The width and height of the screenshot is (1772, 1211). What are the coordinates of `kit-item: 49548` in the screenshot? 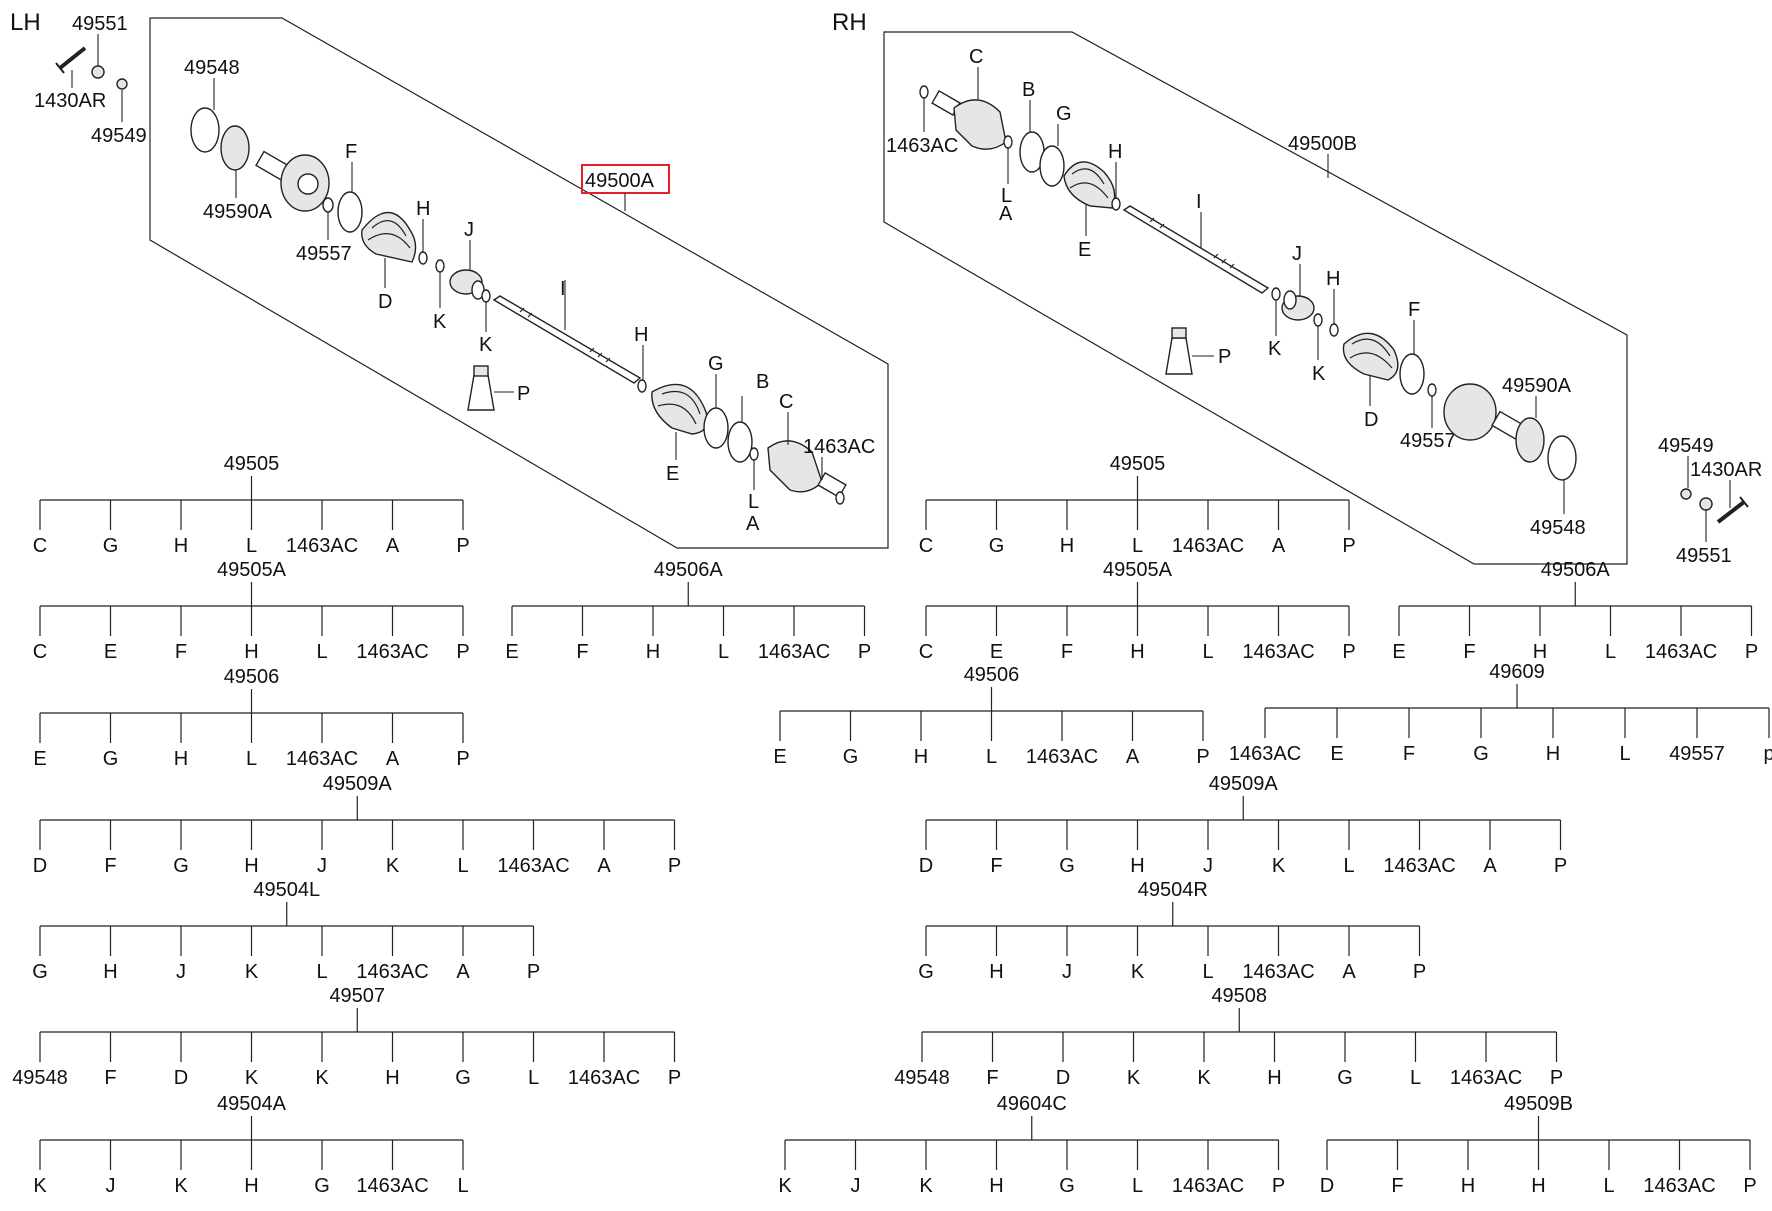 It's located at (40, 1078).